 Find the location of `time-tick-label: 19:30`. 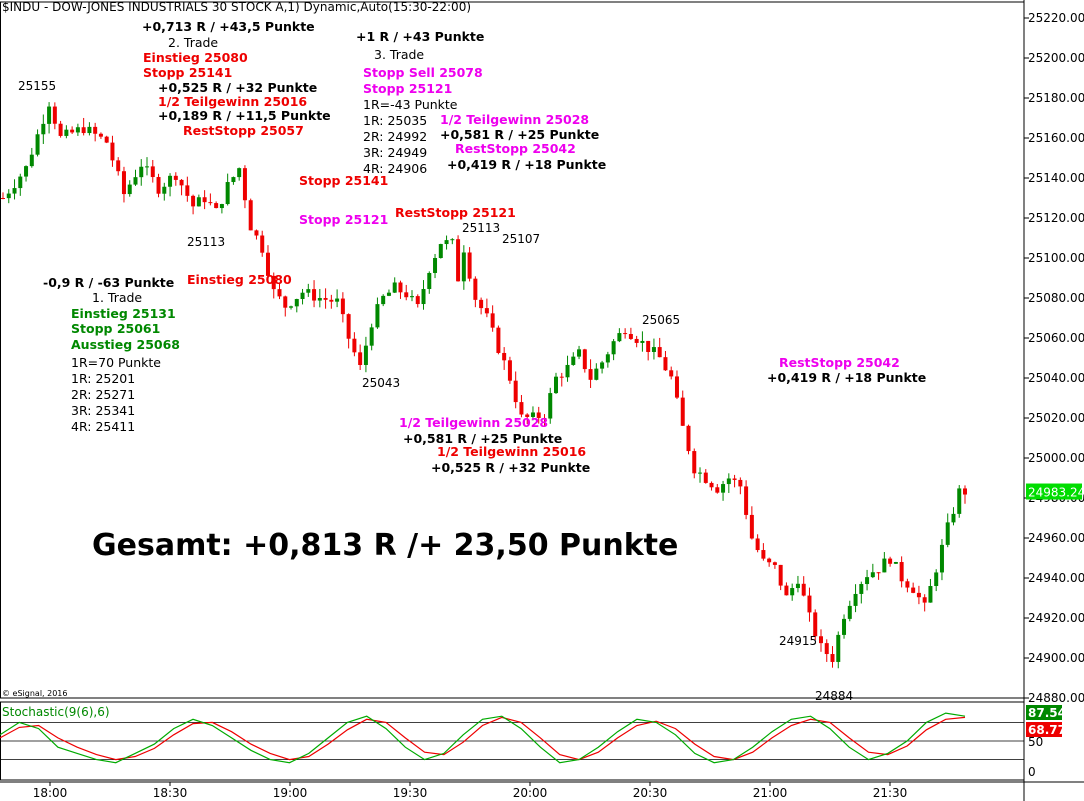

time-tick-label: 19:30 is located at coordinates (410, 793).